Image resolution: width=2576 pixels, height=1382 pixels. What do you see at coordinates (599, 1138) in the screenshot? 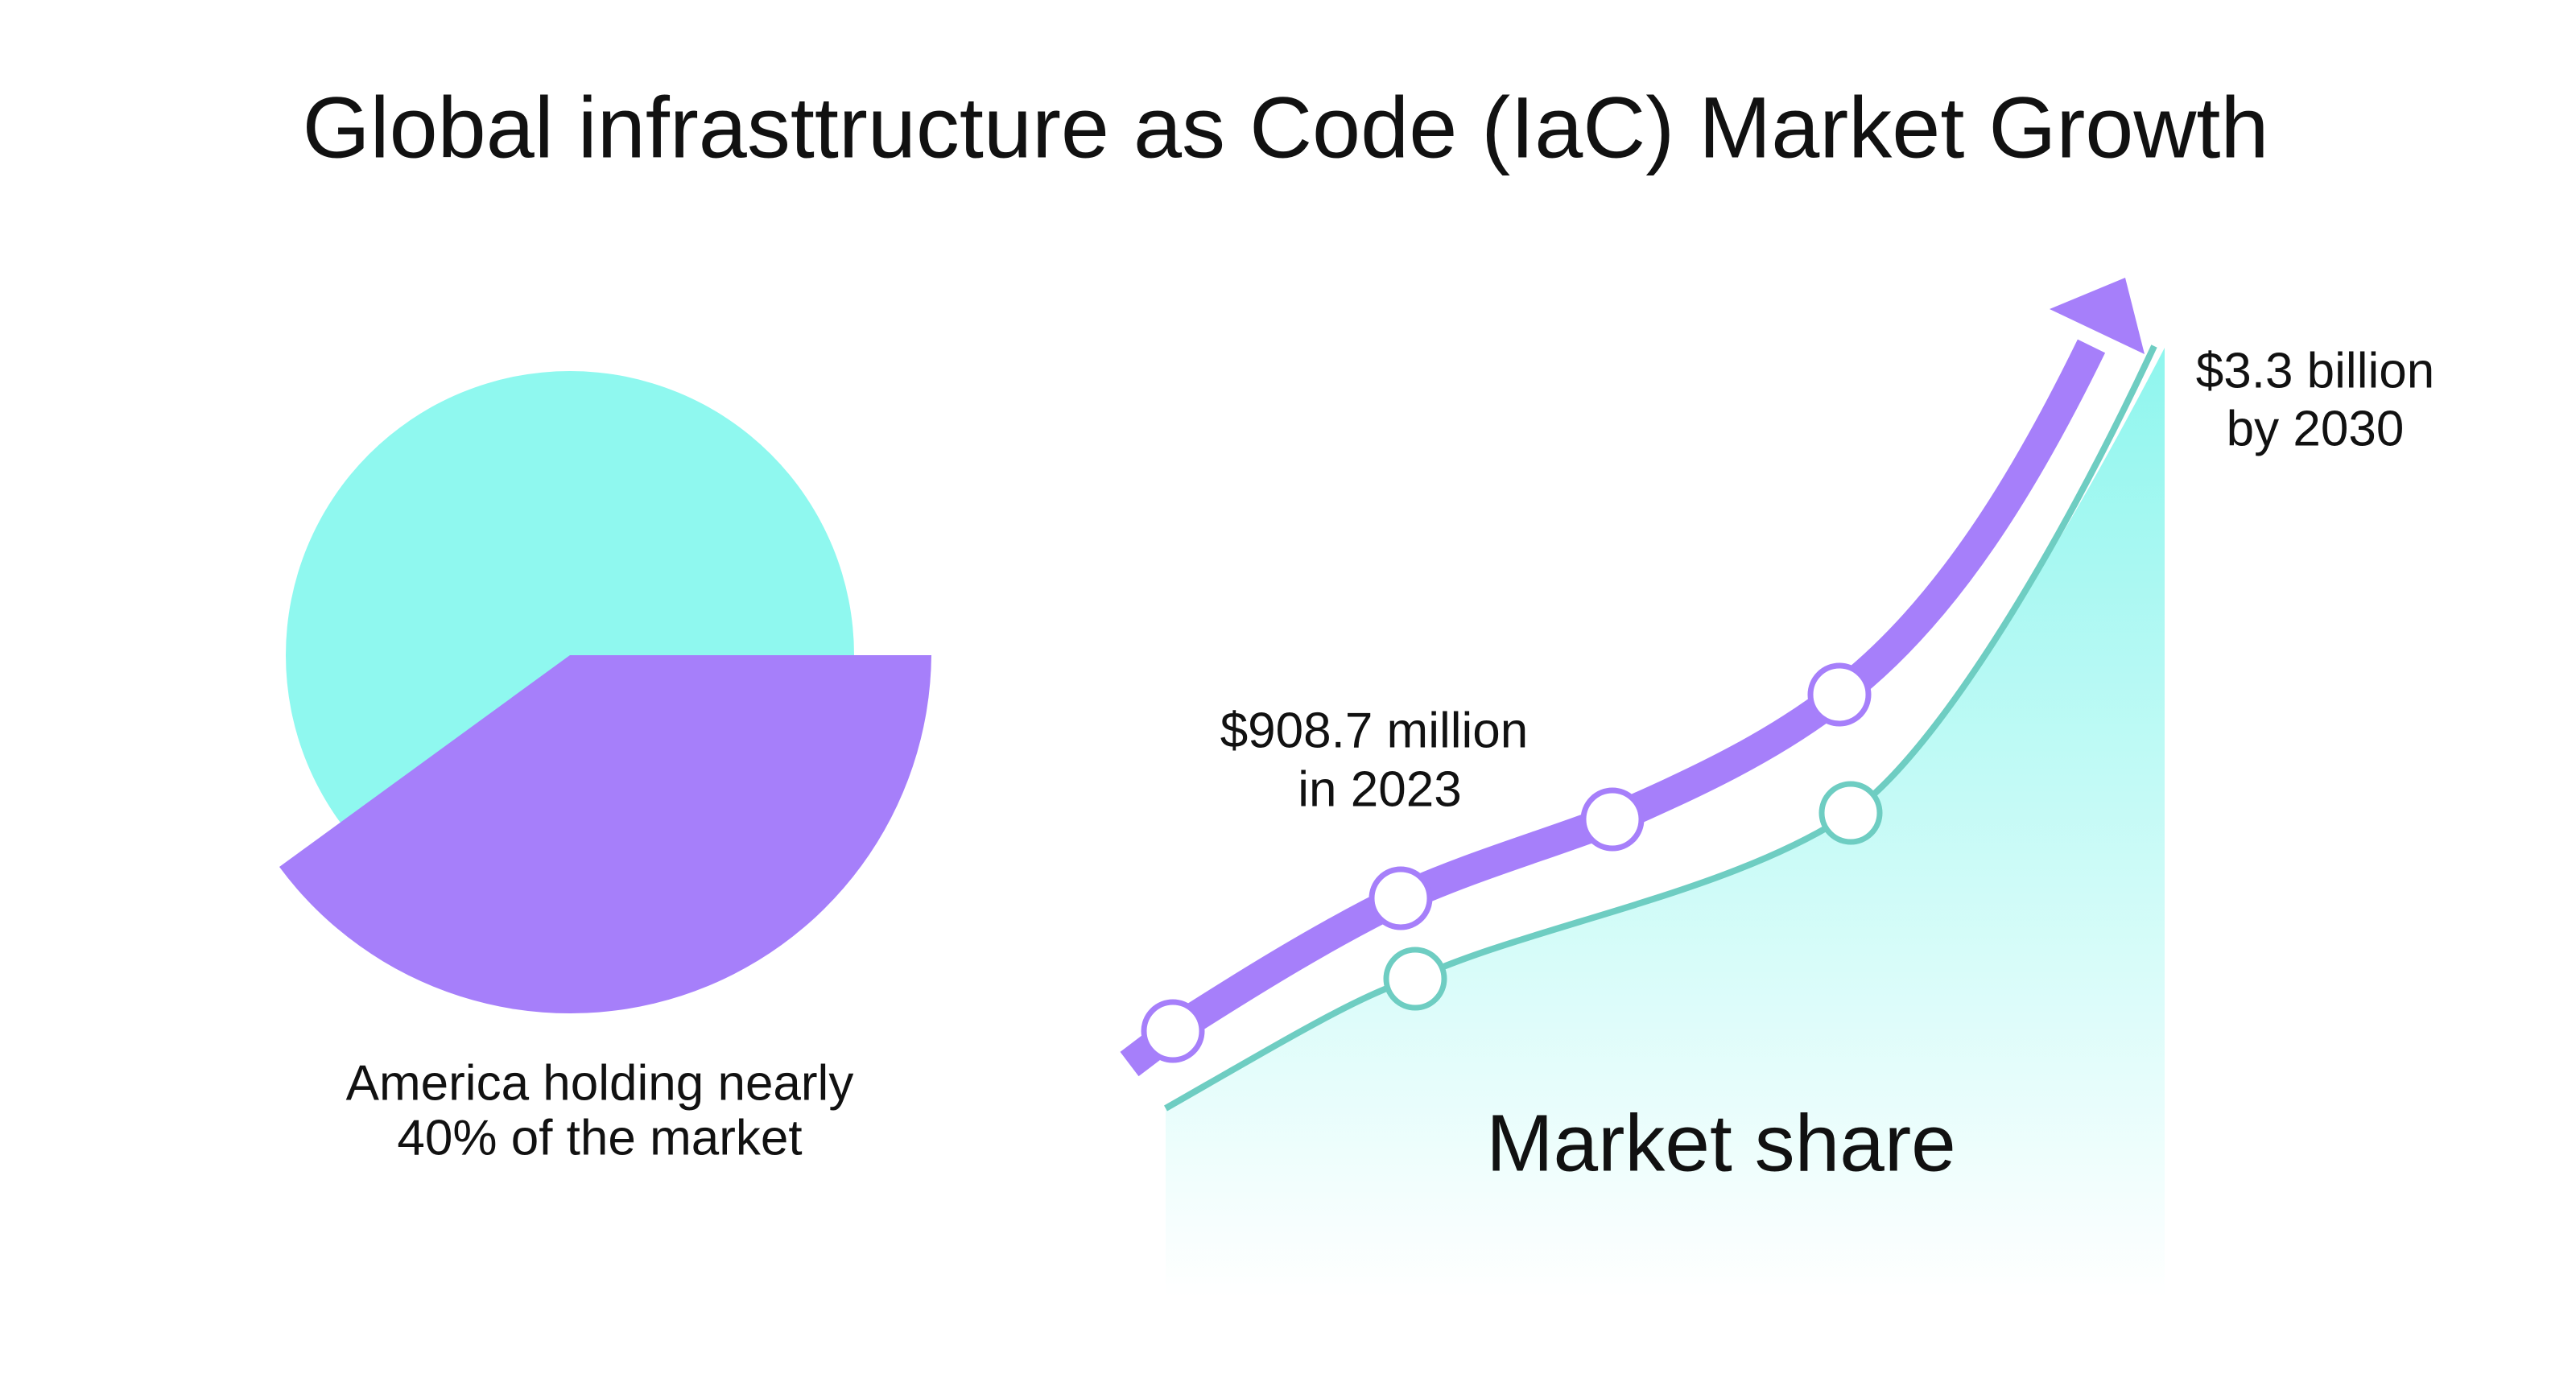
I see `pie-caption: 40% of the market` at bounding box center [599, 1138].